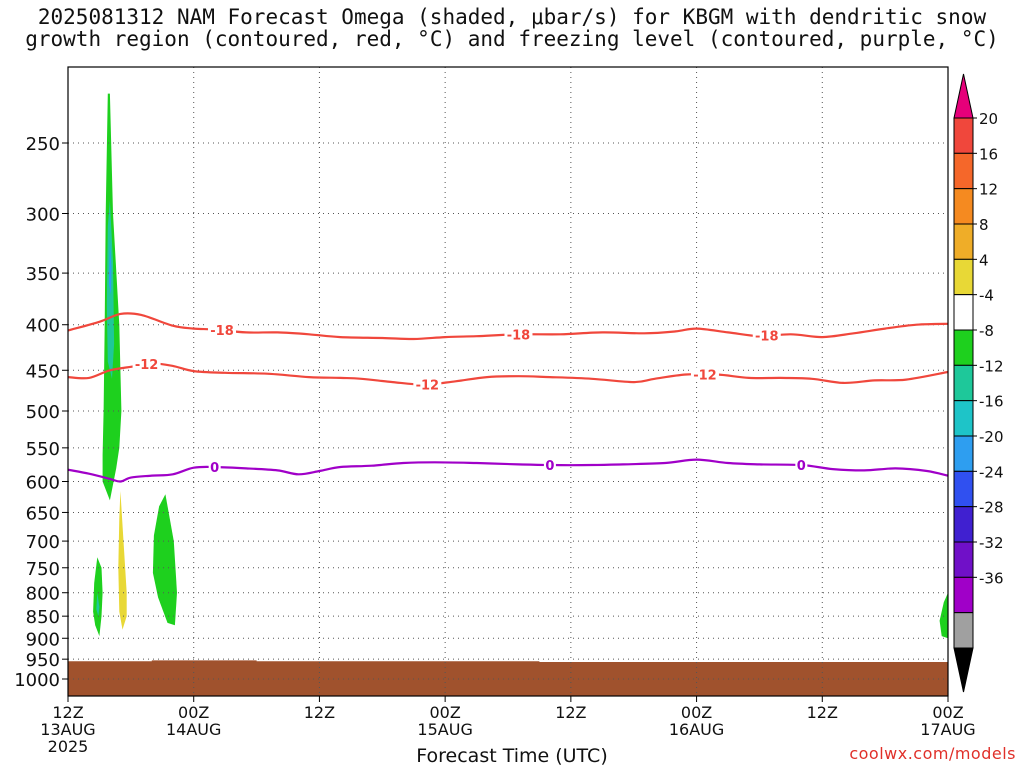 The height and width of the screenshot is (768, 1024). I want to click on y-tick-label-300: 300, so click(43, 214).